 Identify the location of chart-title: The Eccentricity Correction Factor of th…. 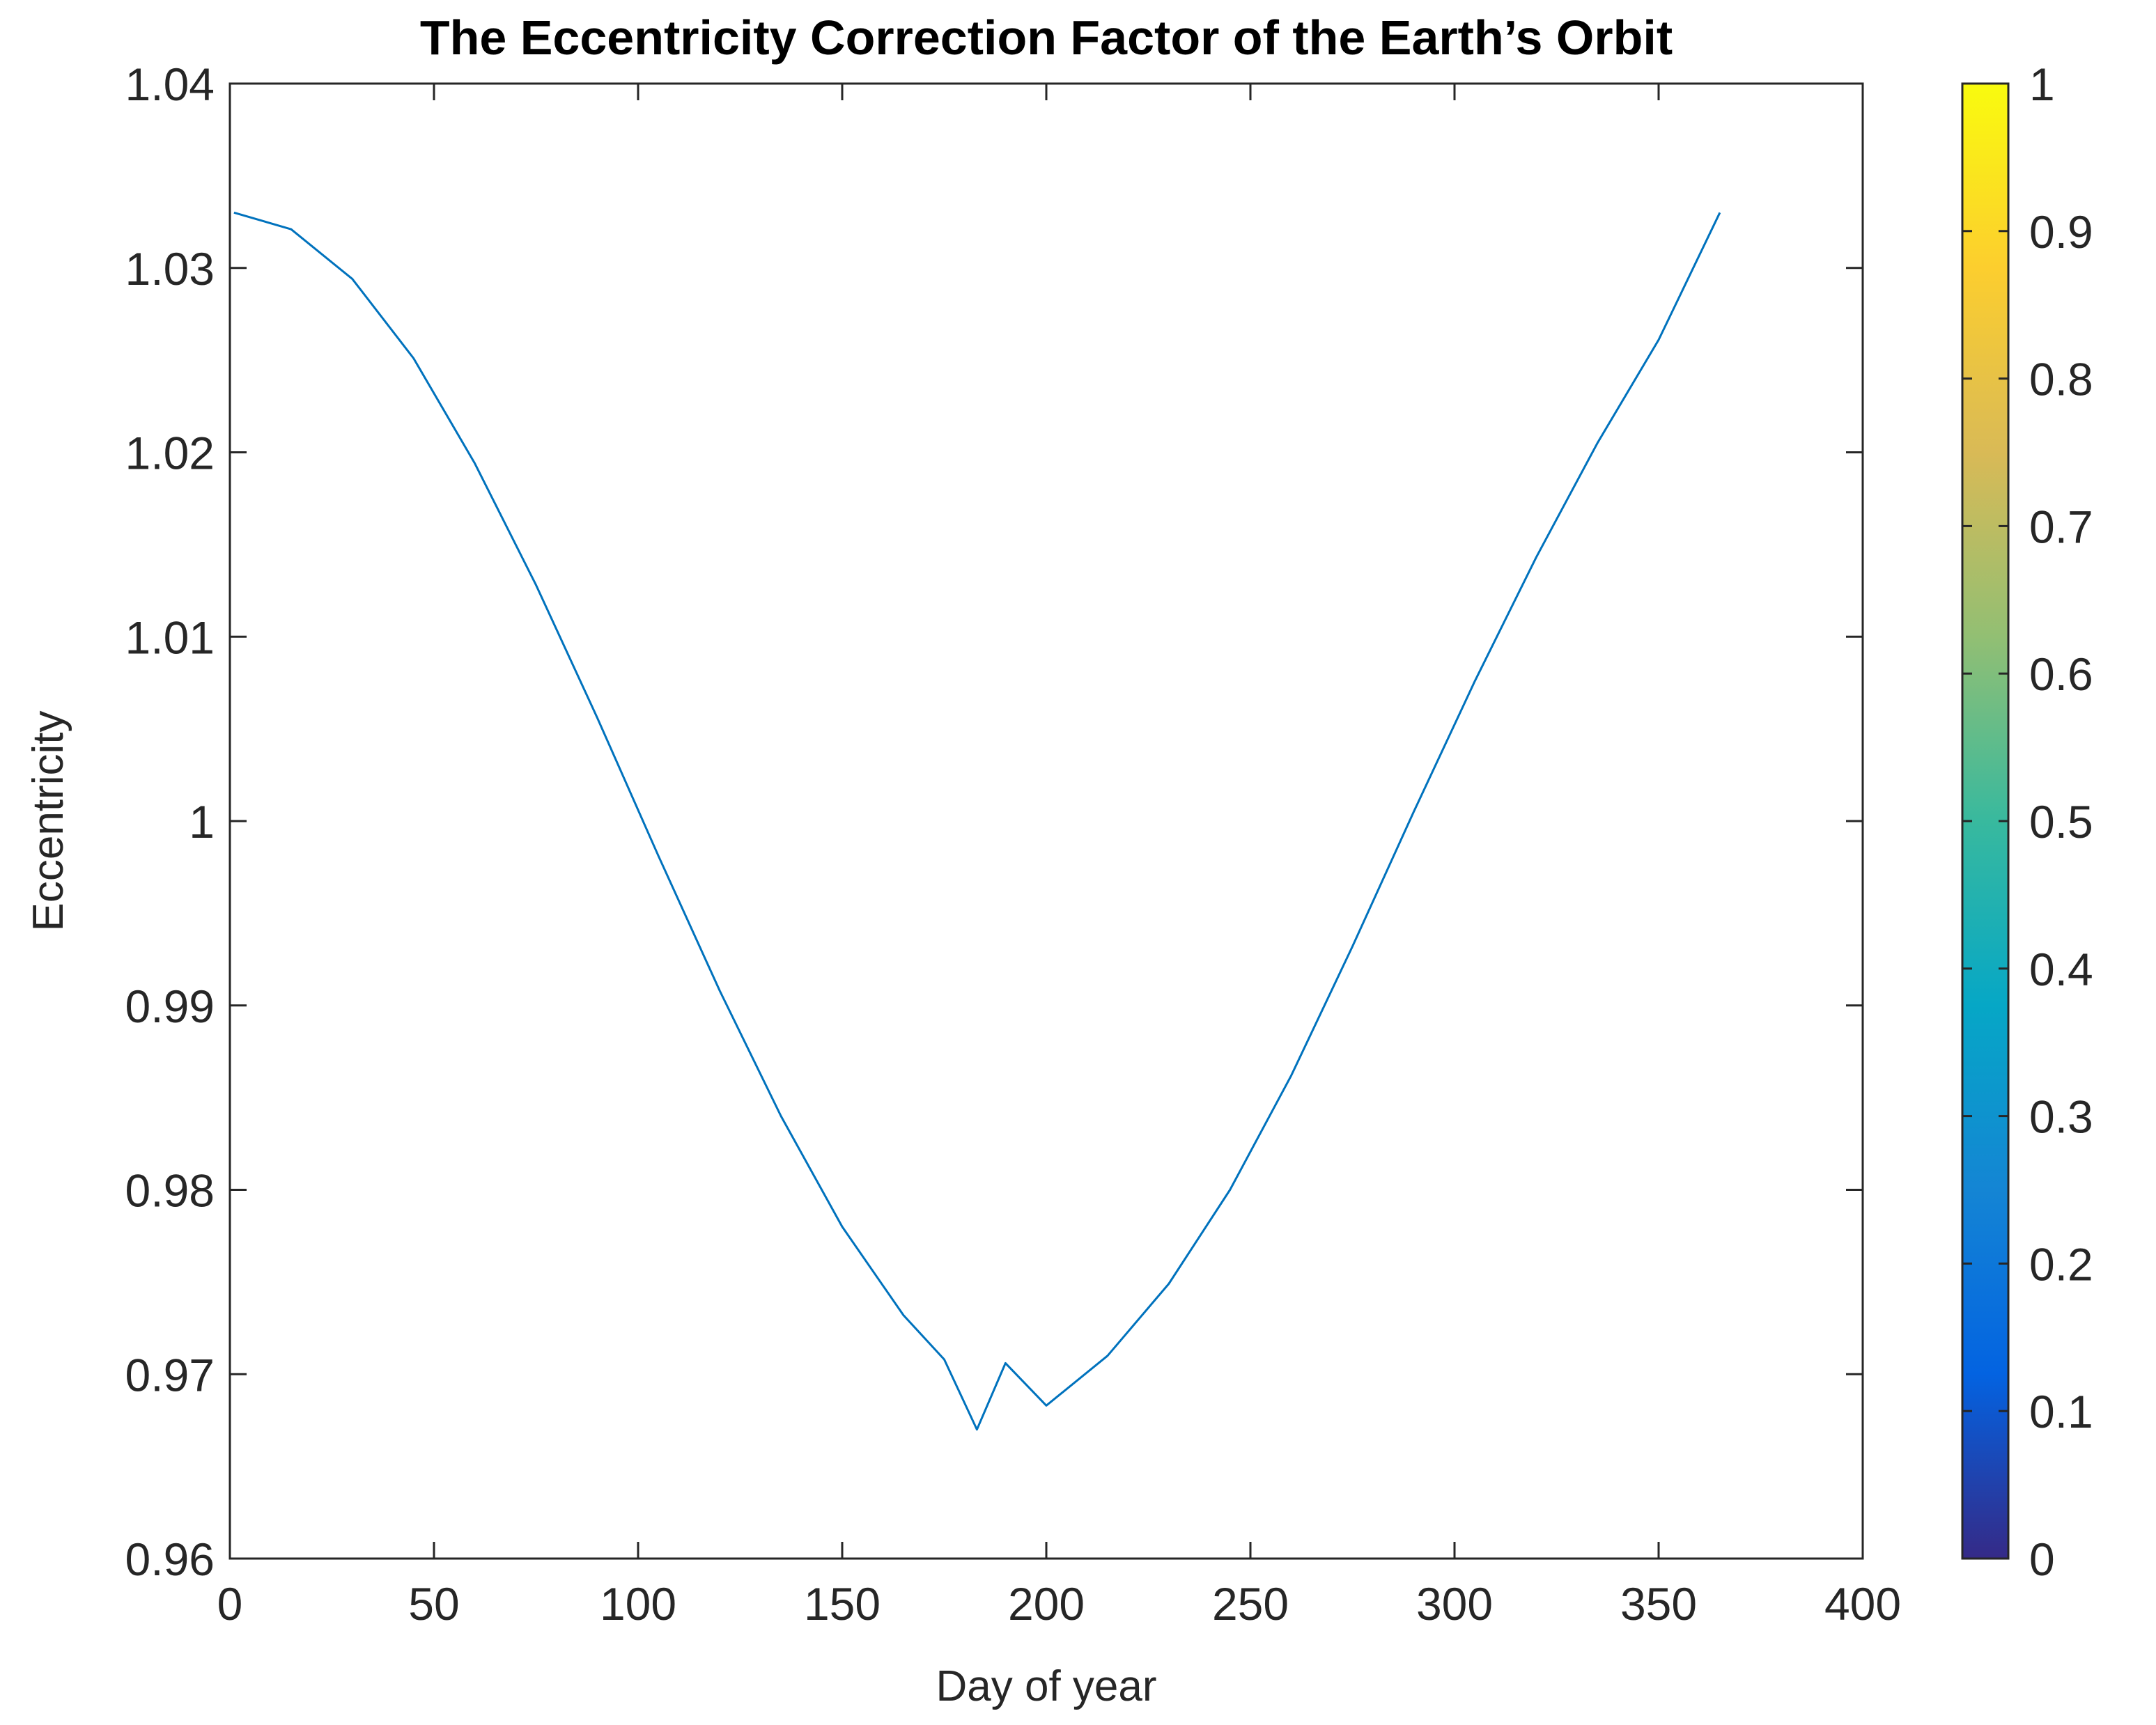
(1046, 37).